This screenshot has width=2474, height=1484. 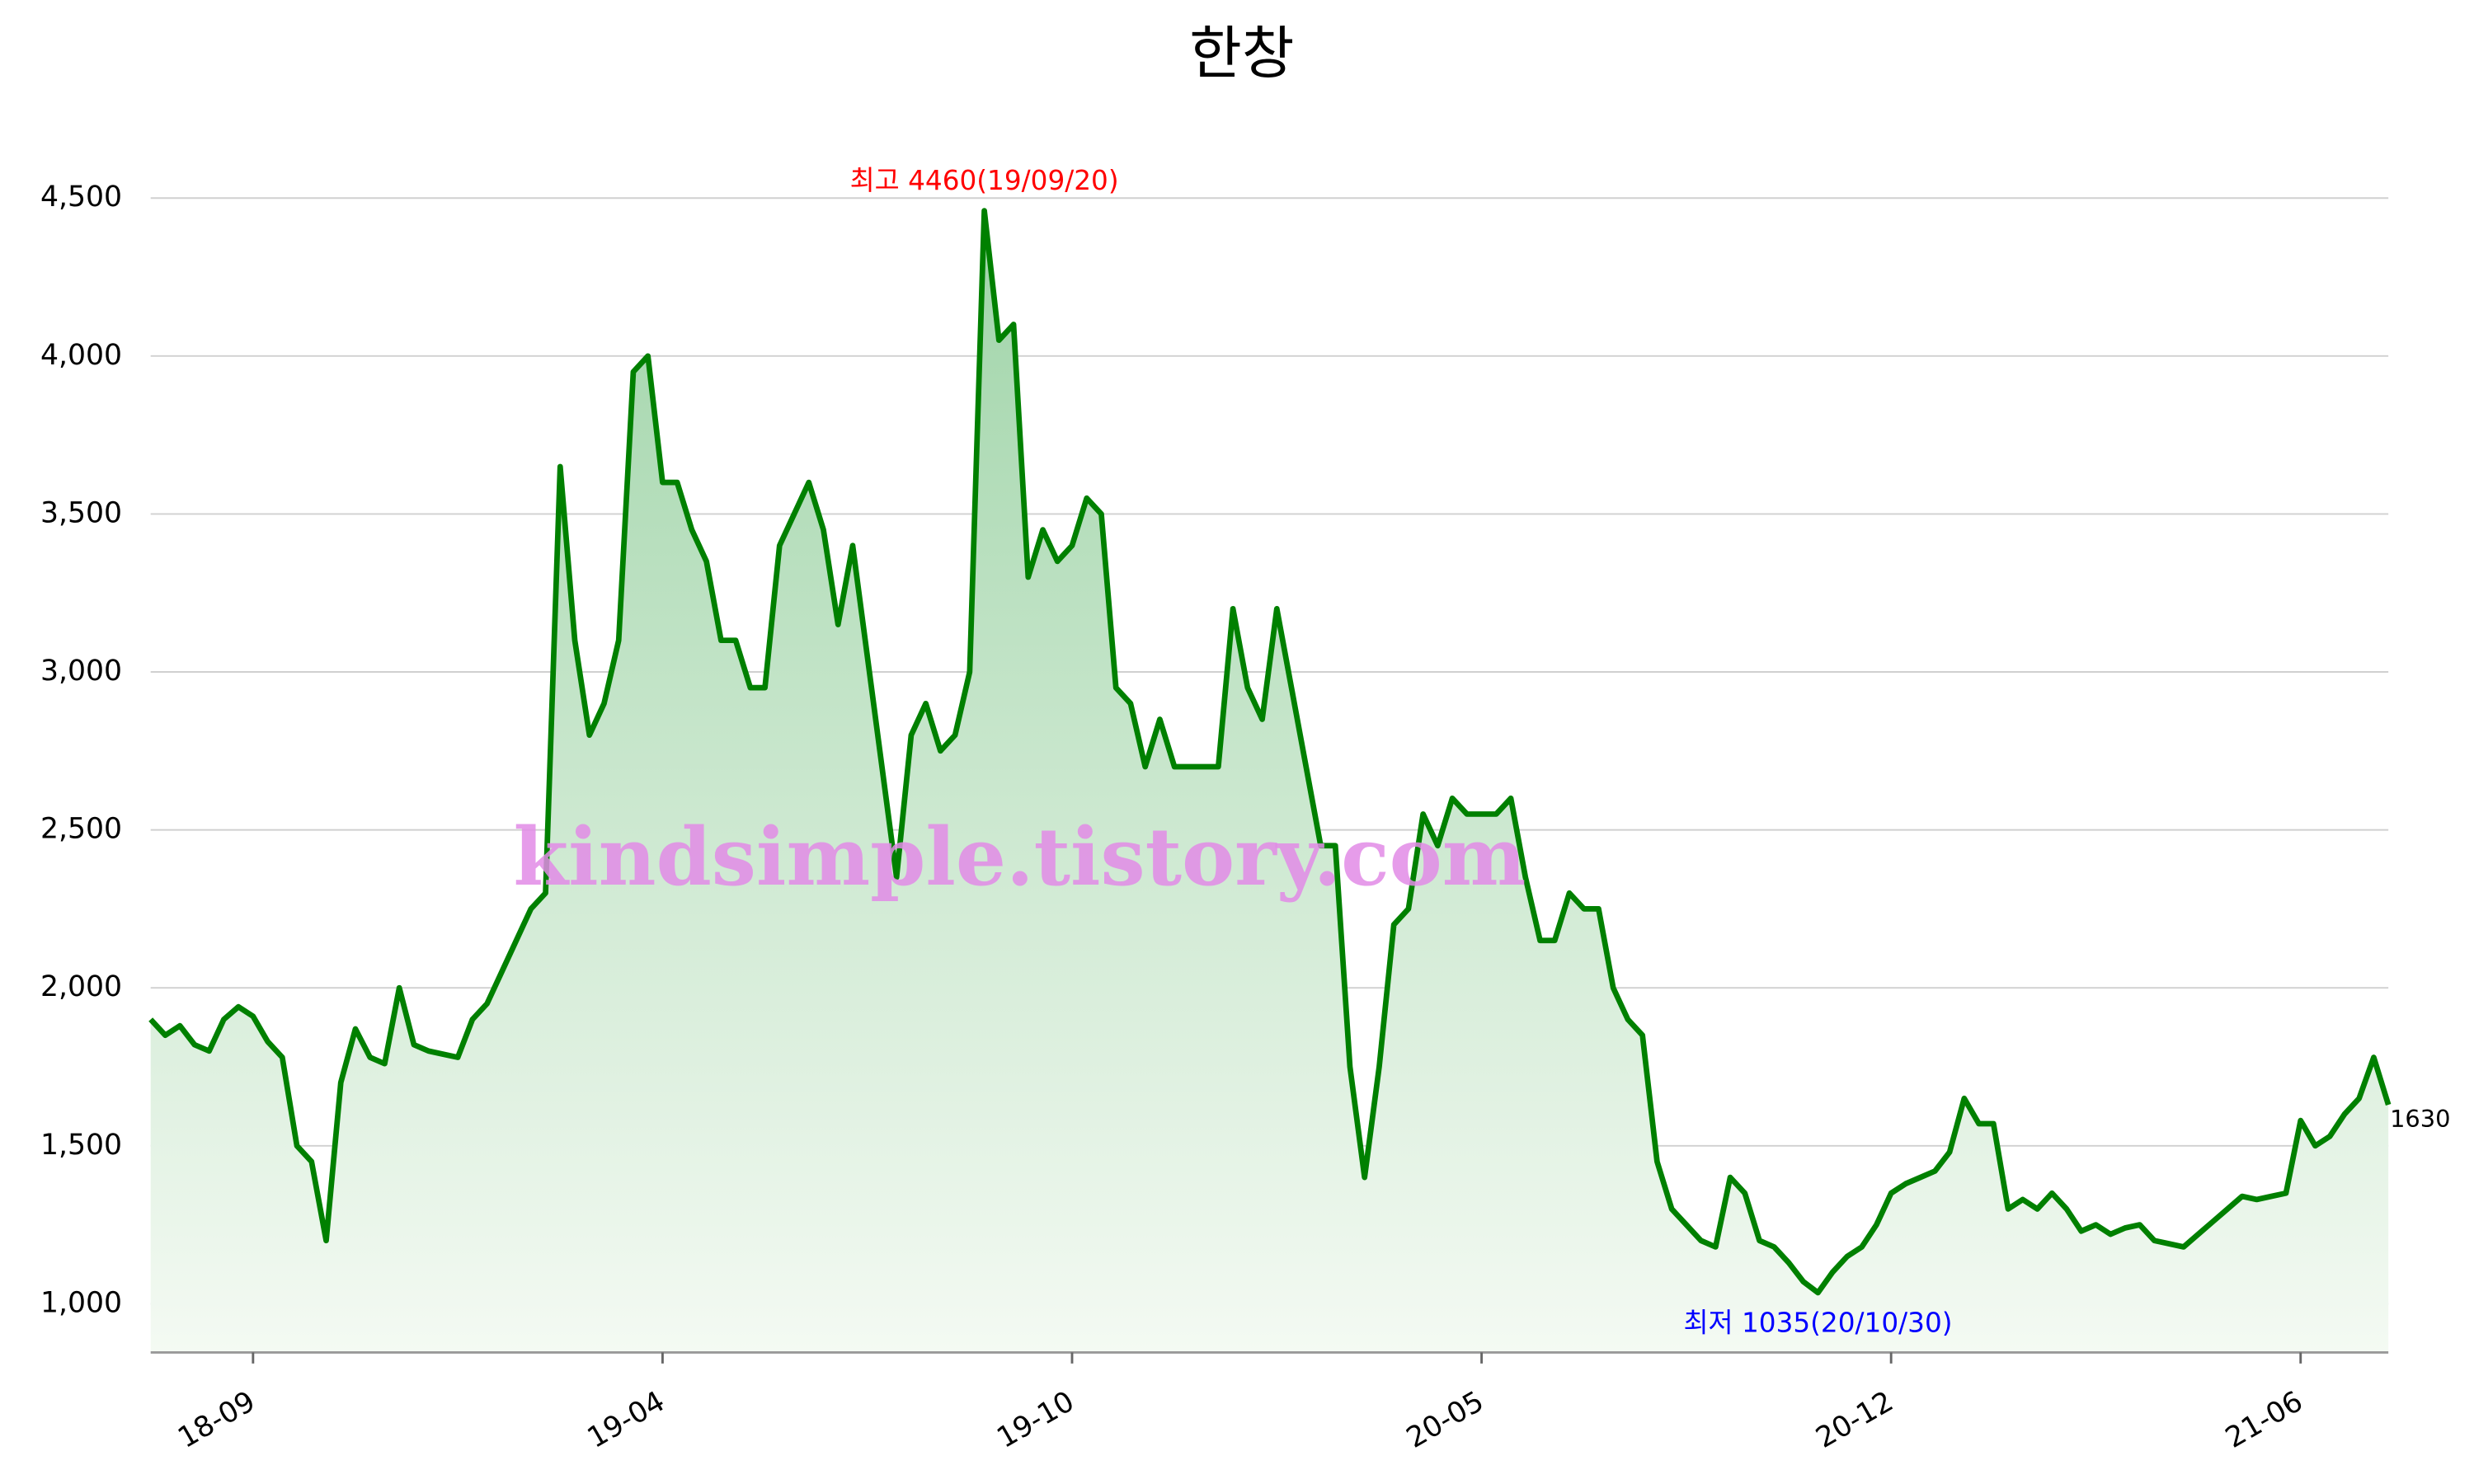 What do you see at coordinates (81, 986) in the screenshot?
I see `y-tick-label: 2,000` at bounding box center [81, 986].